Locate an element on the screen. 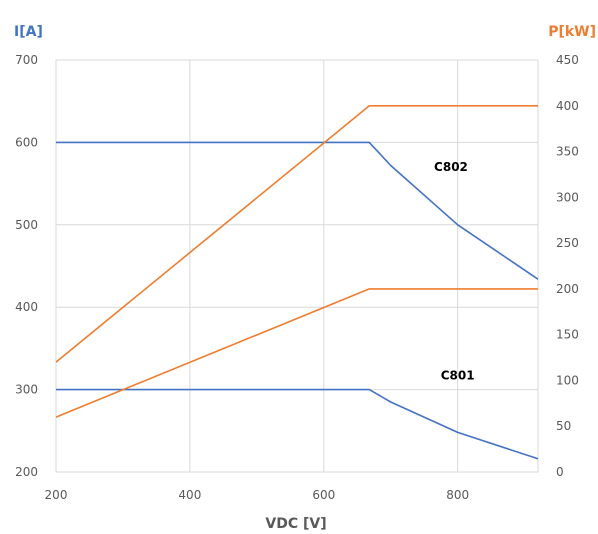  series-annotation-label: C801 is located at coordinates (458, 376).